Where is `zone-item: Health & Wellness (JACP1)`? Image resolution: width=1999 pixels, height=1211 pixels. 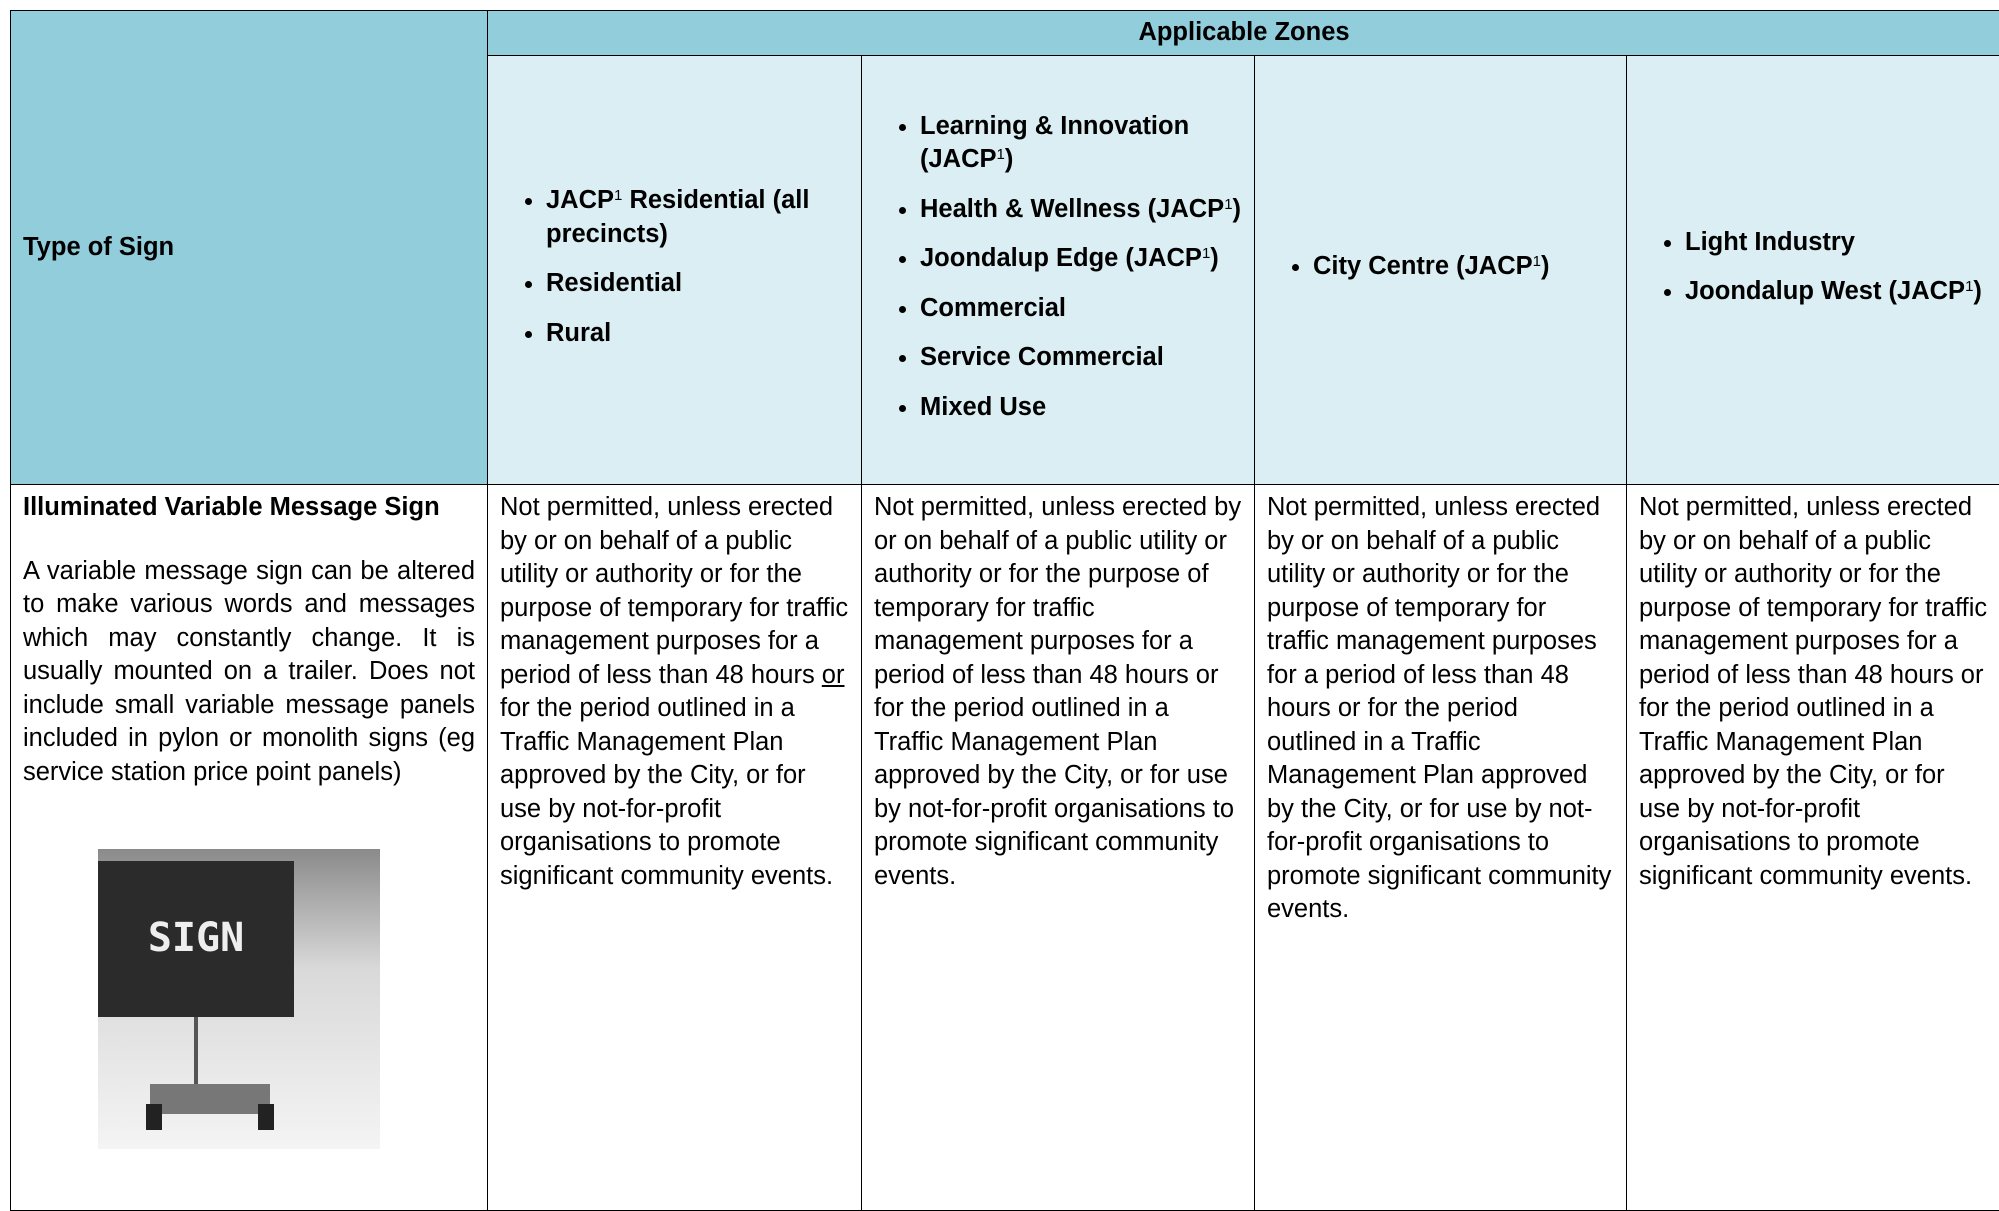
zone-item: Health & Wellness (JACP1) is located at coordinates (1081, 210).